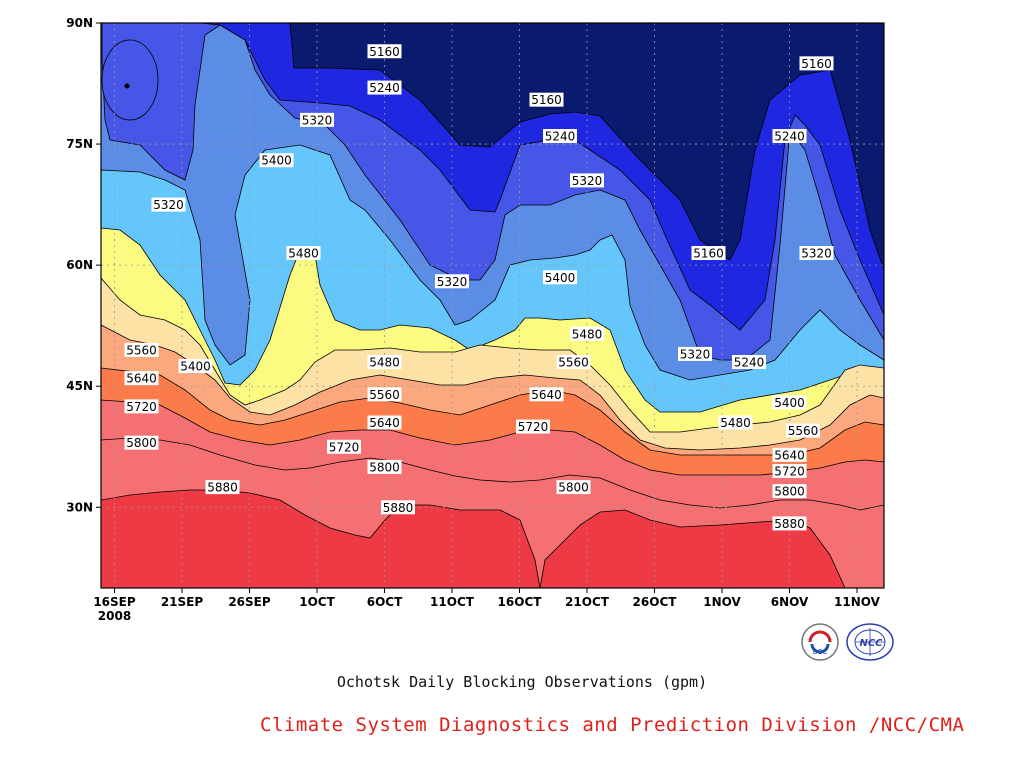  I want to click on x-tick-label: 6OCT, so click(385, 602).